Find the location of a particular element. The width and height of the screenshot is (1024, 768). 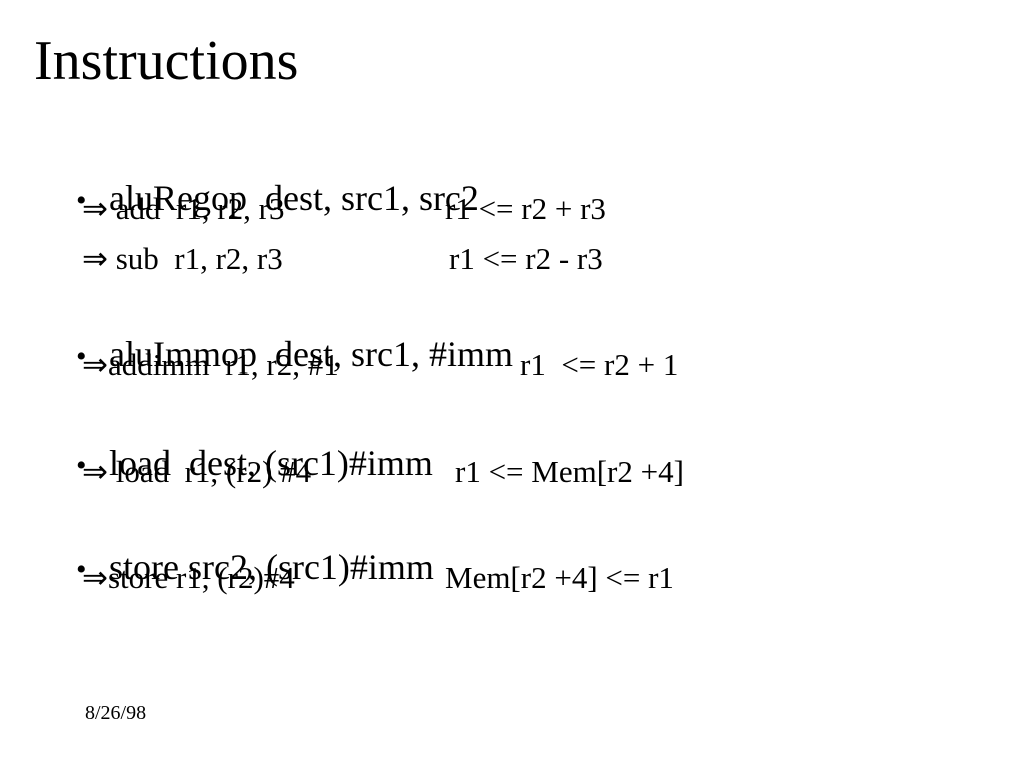

sub-line-sub: ⇒ sub r1, r2, r3 r1 <= r2 - r3 is located at coordinates (512, 262).